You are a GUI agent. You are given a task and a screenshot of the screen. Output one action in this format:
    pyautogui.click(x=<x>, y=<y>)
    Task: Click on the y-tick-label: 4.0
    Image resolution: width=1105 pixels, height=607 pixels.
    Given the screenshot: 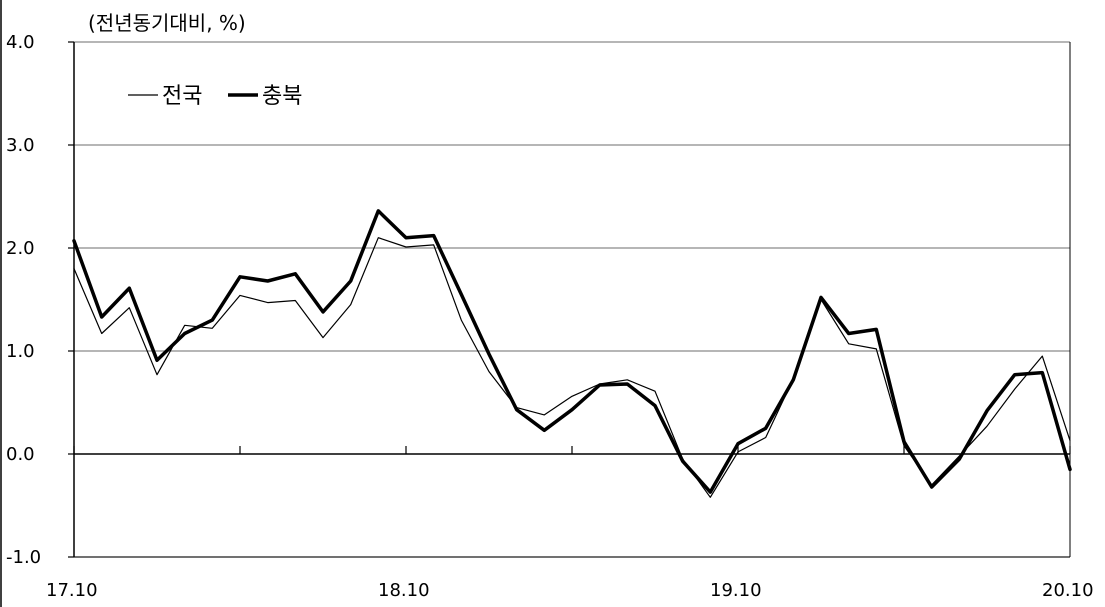 What is the action you would take?
    pyautogui.click(x=20, y=42)
    